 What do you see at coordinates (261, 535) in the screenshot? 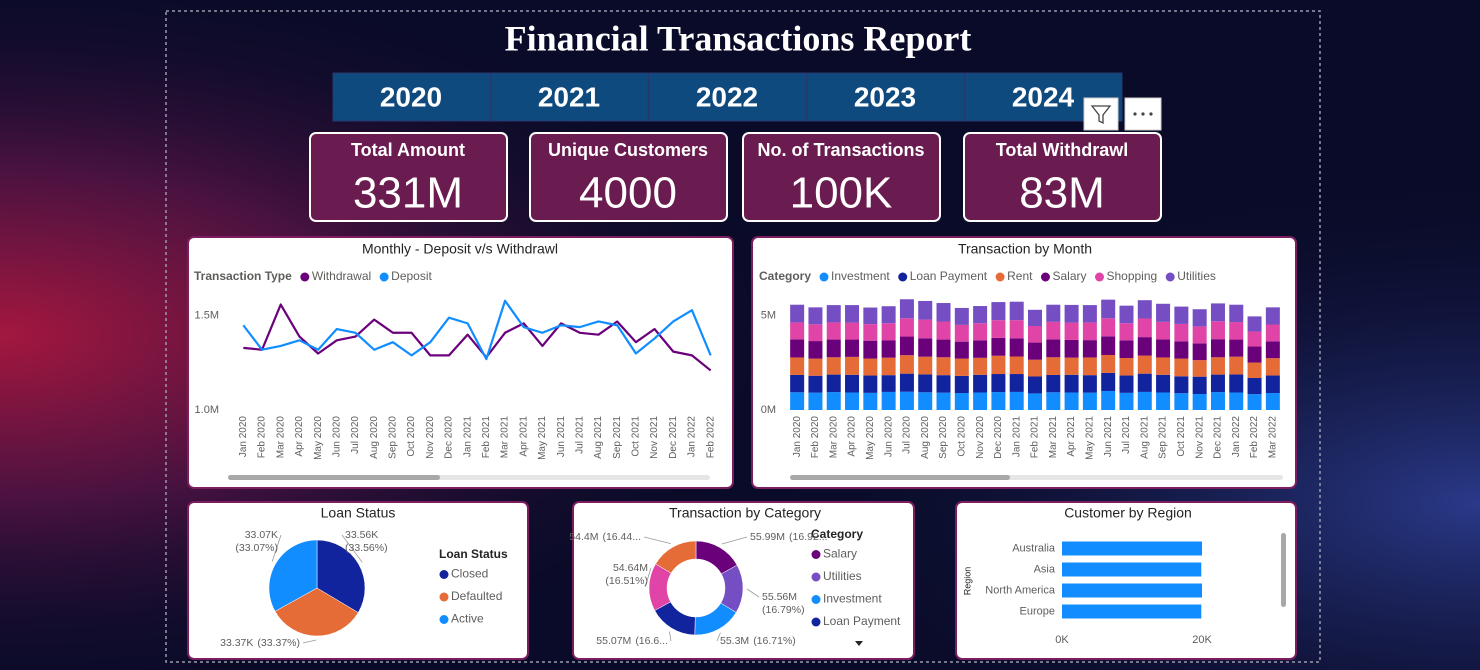
I see `data-label-value: 33.07K` at bounding box center [261, 535].